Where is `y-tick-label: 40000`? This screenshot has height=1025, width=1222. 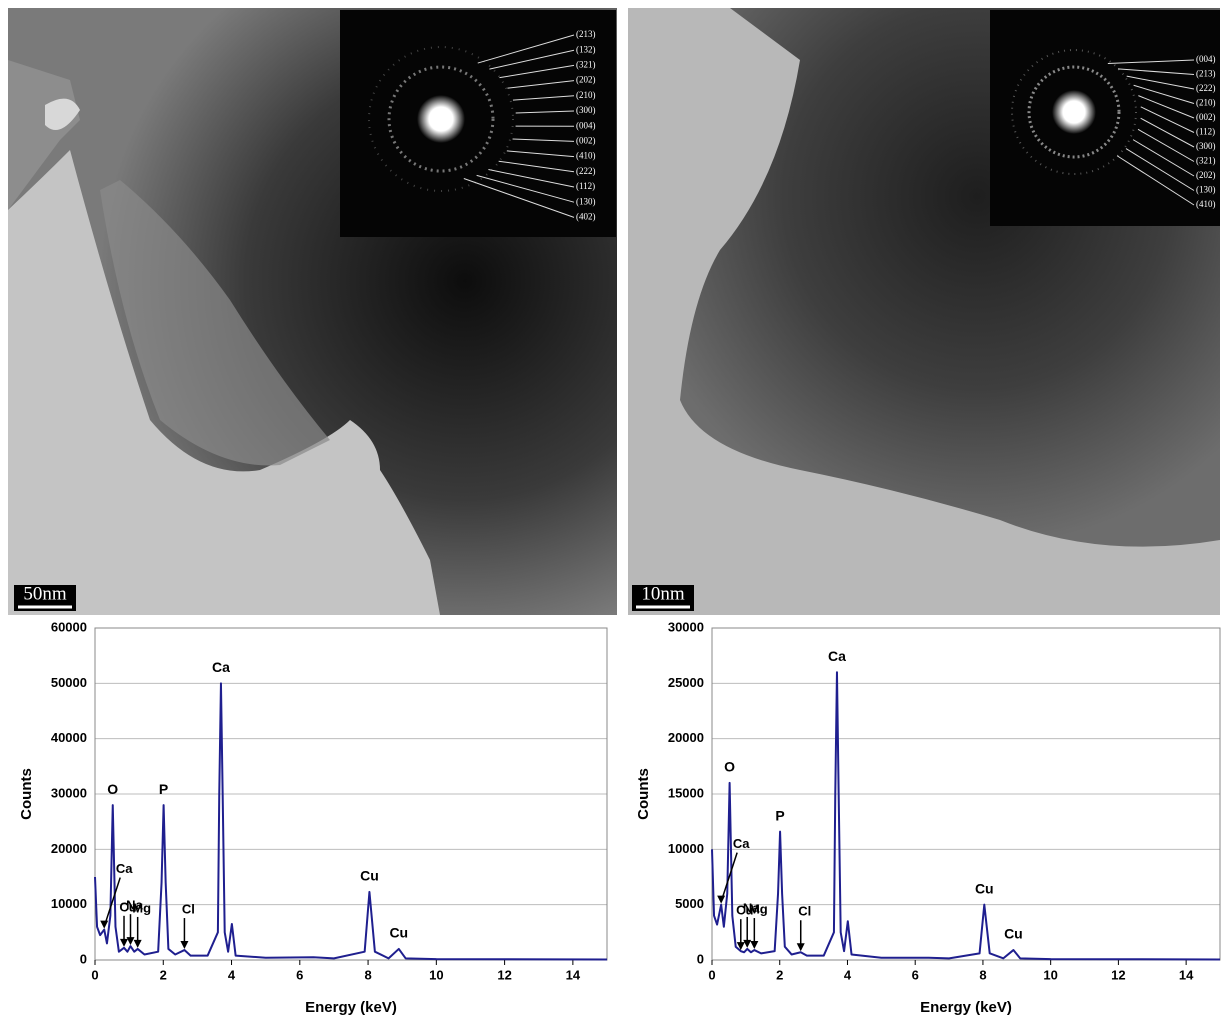 y-tick-label: 40000 is located at coordinates (69, 737).